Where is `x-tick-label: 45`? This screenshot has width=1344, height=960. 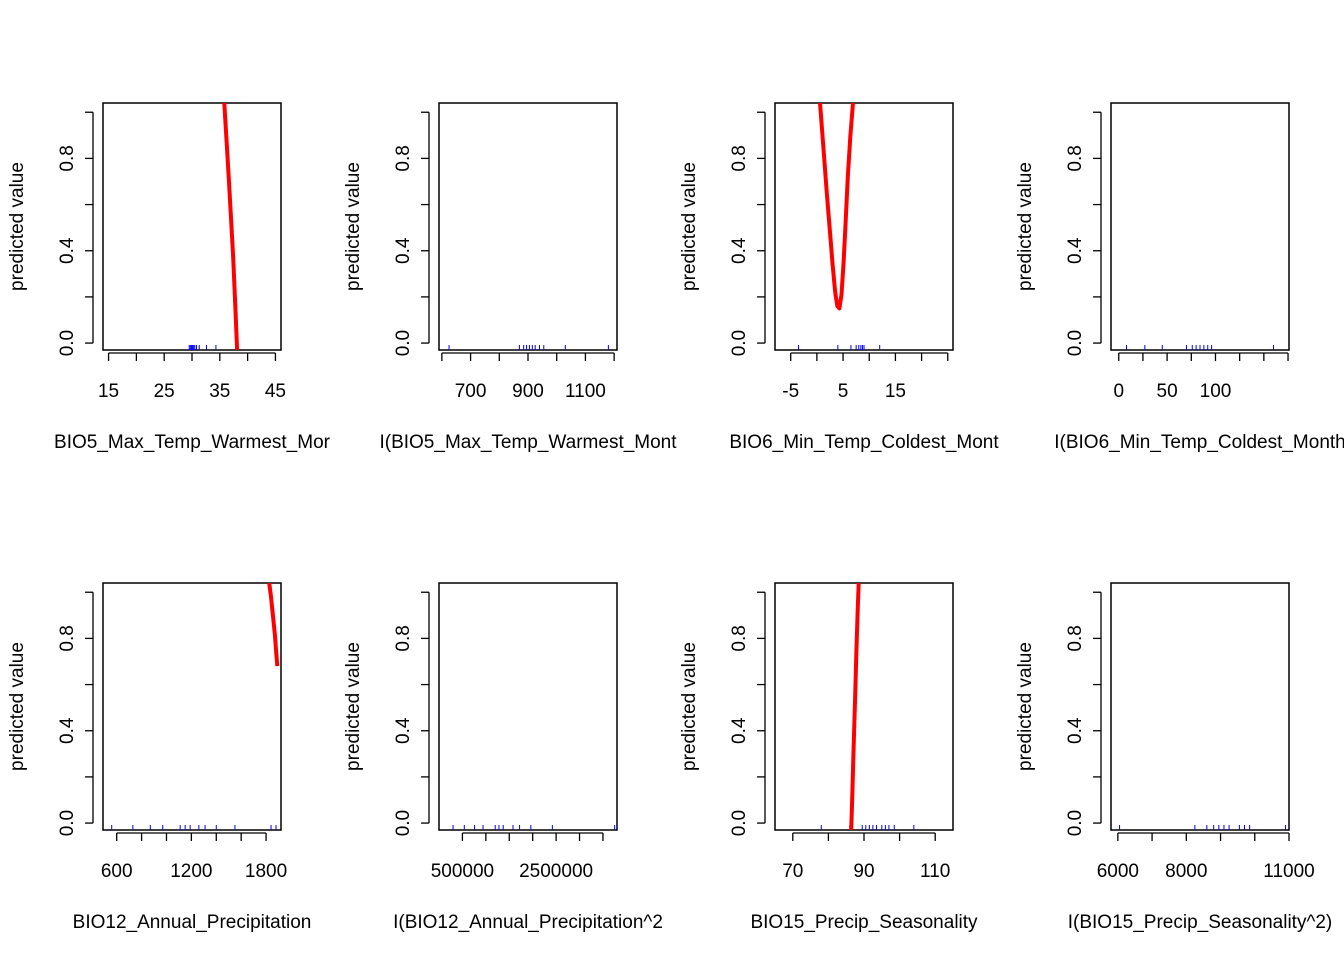
x-tick-label: 45 is located at coordinates (275, 391).